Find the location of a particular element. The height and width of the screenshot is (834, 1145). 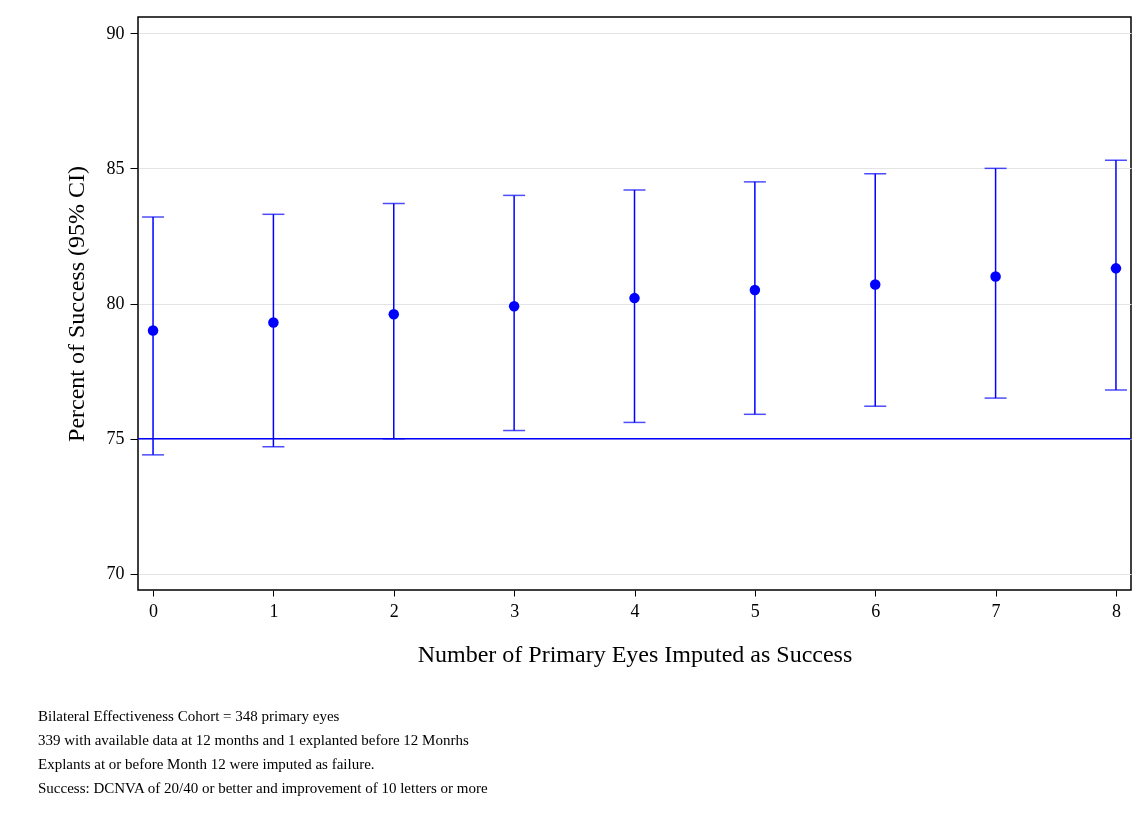

y-tick-label: 80 is located at coordinates (115, 303).